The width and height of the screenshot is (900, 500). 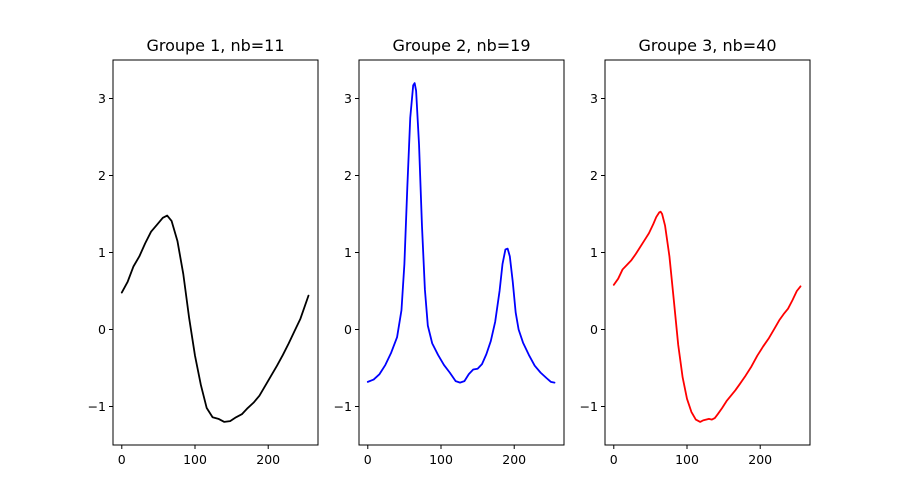 What do you see at coordinates (461, 45) in the screenshot?
I see `subplot-title: Groupe 2, nb=19` at bounding box center [461, 45].